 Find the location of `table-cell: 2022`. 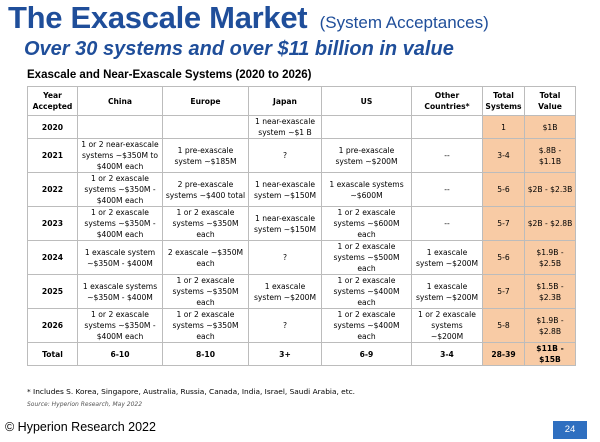

table-cell: 2022 is located at coordinates (52, 189).